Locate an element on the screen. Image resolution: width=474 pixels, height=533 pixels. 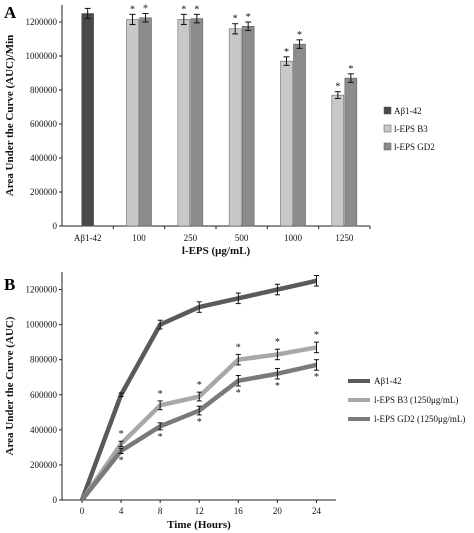
a-legend-label: l-EPS B3 is located at coordinates (411, 129).